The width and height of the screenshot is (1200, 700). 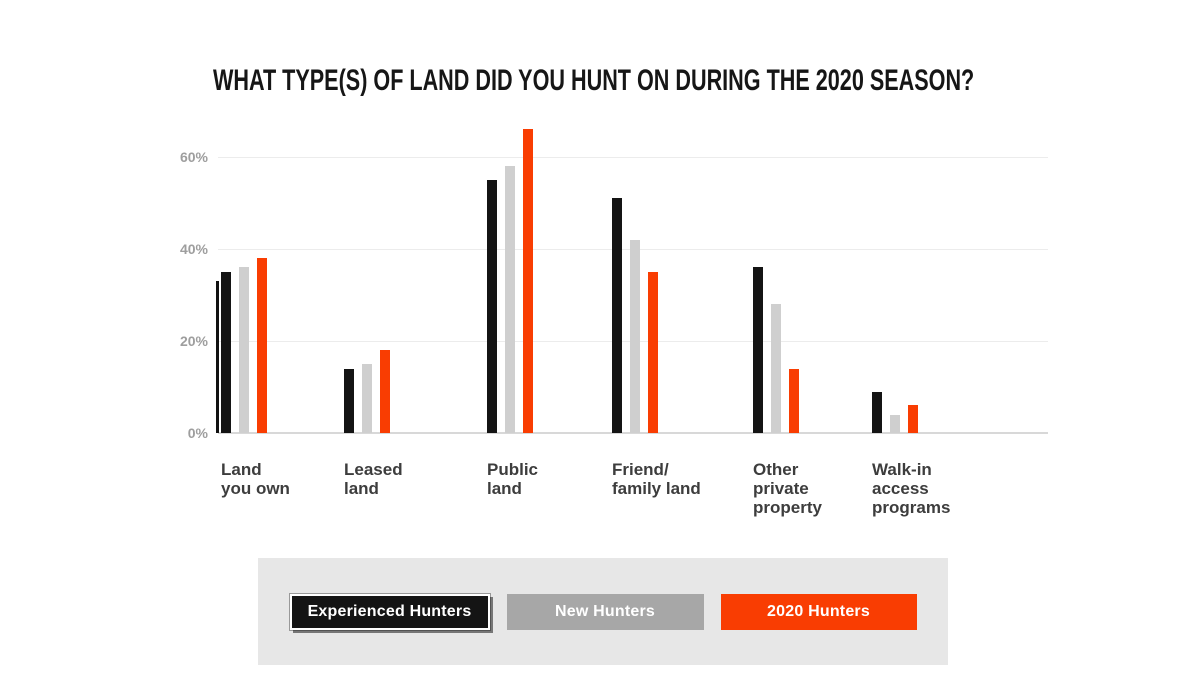 I want to click on category-label-public-land: Public land, so click(x=552, y=479).